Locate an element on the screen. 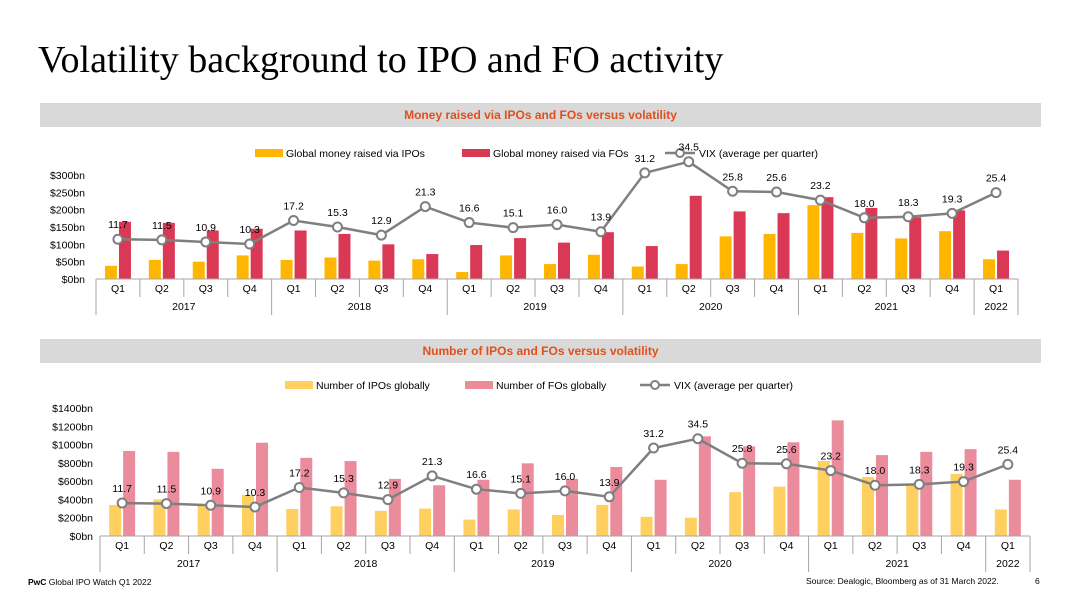 This screenshot has height=608, width=1080. c2-y-tick-label: $1200bn is located at coordinates (72, 427).